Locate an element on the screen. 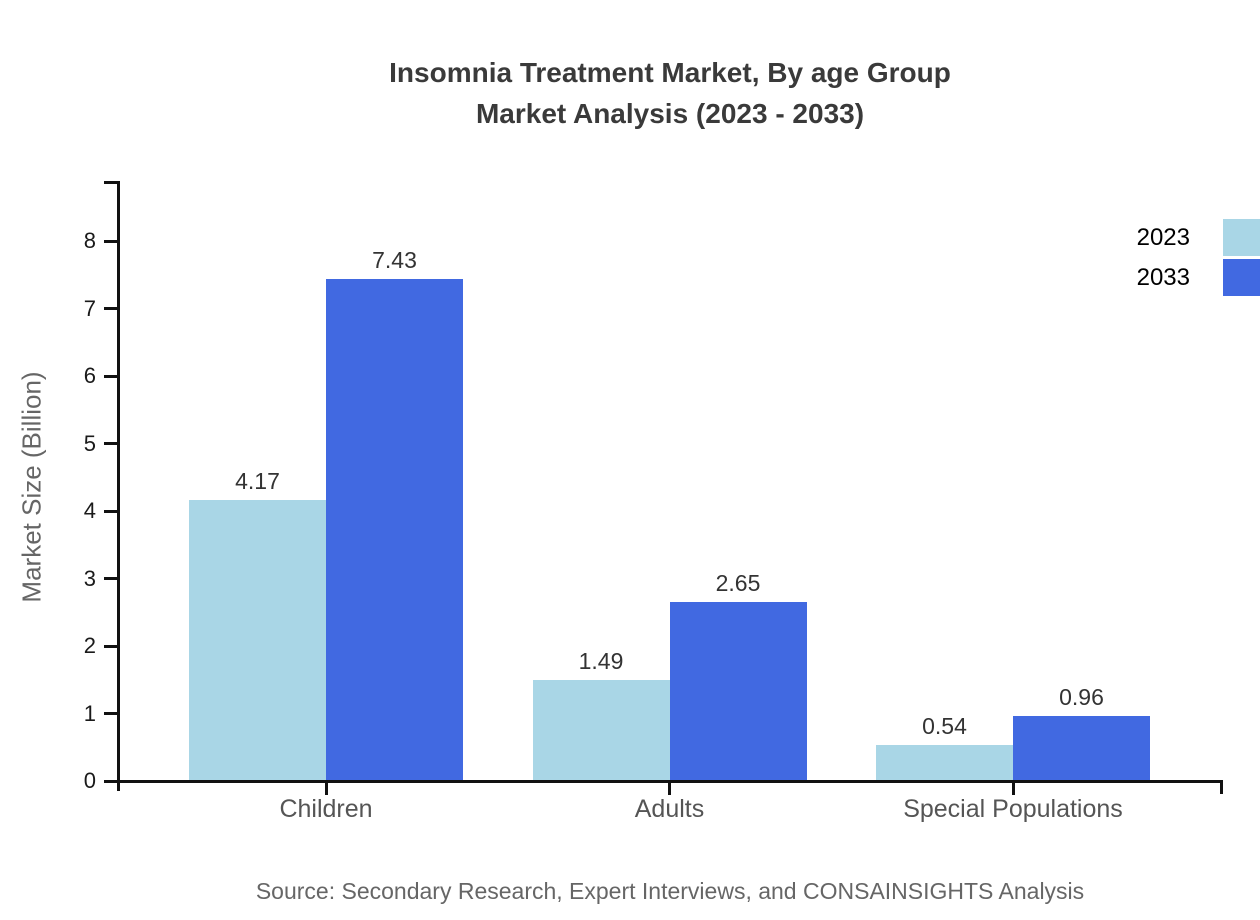 The image size is (1260, 920). x-category-label: Special Populations is located at coordinates (1013, 809).